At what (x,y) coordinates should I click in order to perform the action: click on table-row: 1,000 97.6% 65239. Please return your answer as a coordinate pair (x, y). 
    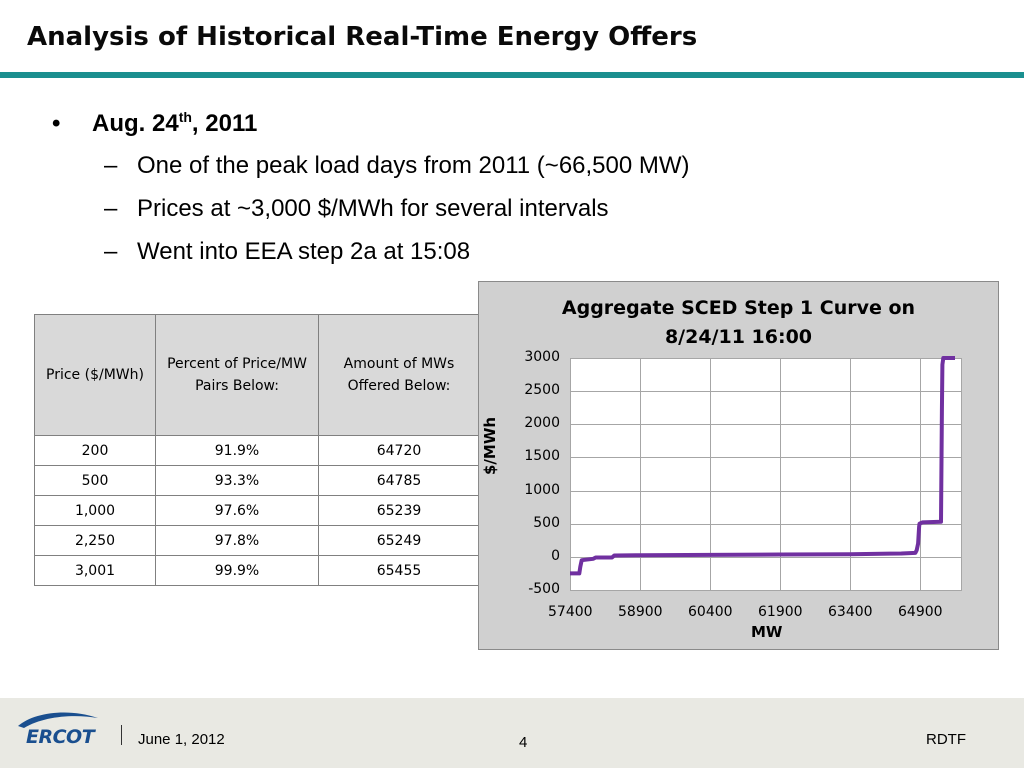
    Looking at the image, I should click on (257, 510).